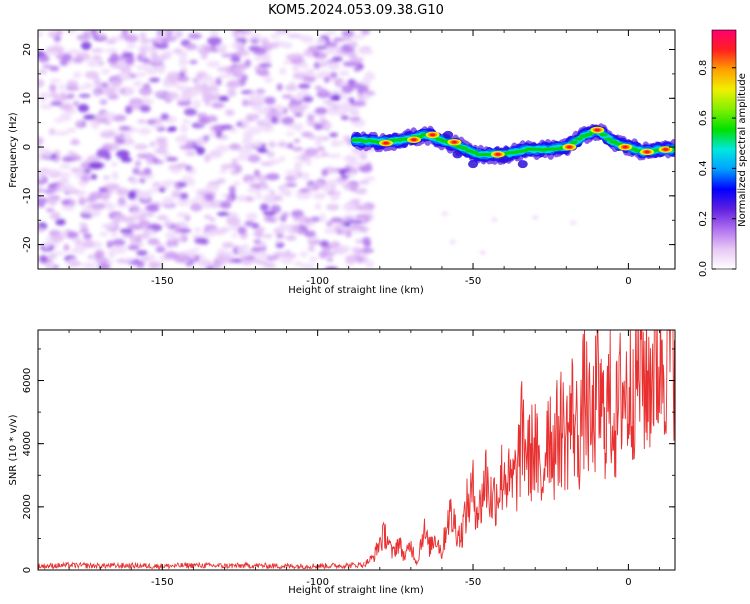 Image resolution: width=750 pixels, height=604 pixels. Describe the element at coordinates (356, 10) in the screenshot. I see `figure-title: KOM5.2024.053.09.38.G10` at that location.